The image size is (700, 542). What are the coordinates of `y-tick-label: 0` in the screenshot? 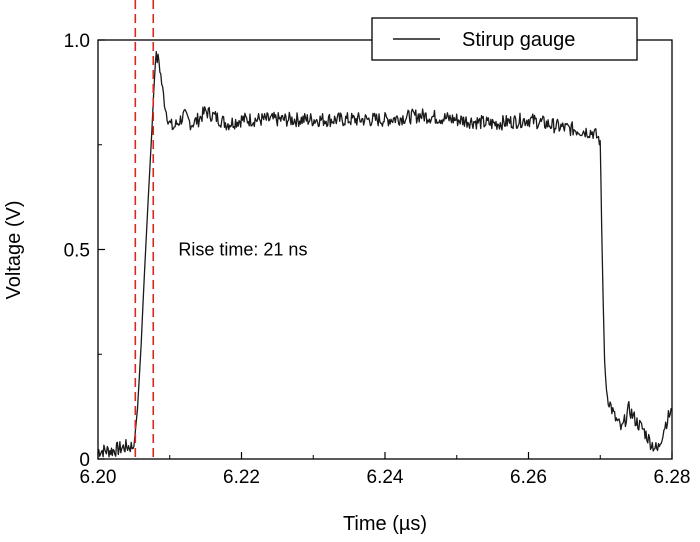 It's located at (84, 460).